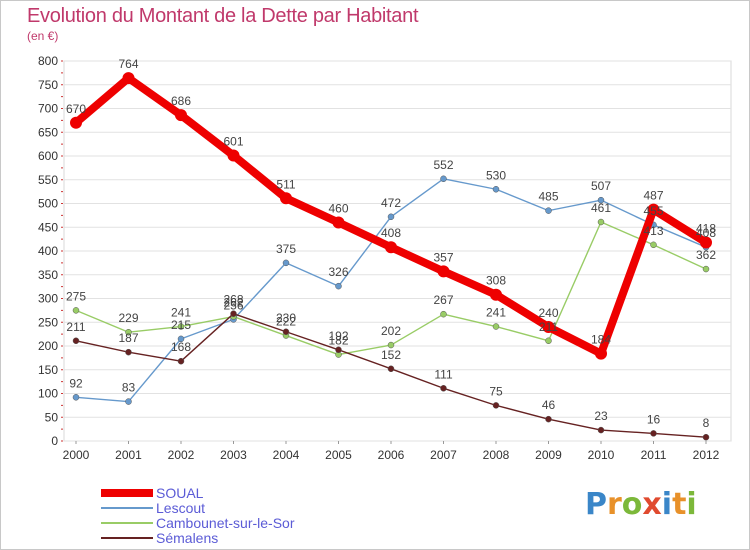 The width and height of the screenshot is (750, 550). What do you see at coordinates (706, 423) in the screenshot?
I see `data-label: 8` at bounding box center [706, 423].